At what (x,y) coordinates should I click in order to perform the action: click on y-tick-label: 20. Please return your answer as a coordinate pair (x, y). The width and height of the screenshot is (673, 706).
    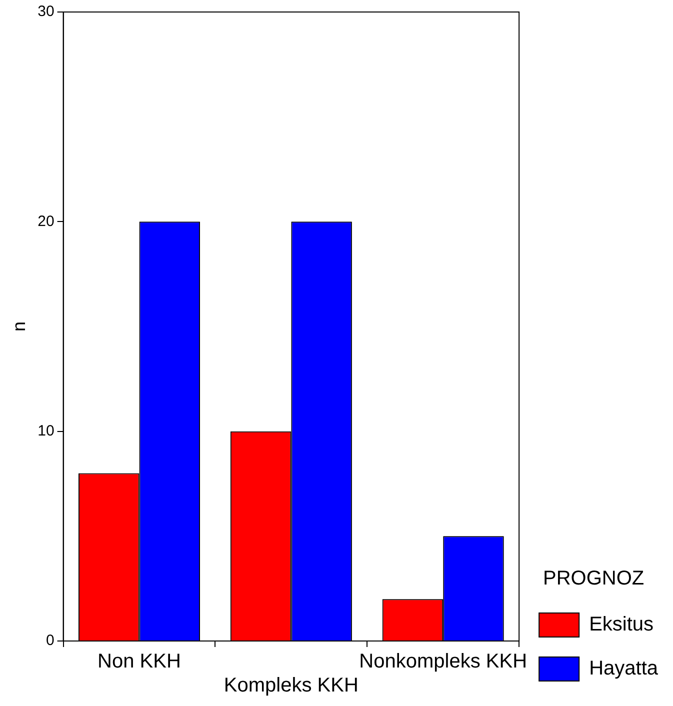
    Looking at the image, I should click on (46, 221).